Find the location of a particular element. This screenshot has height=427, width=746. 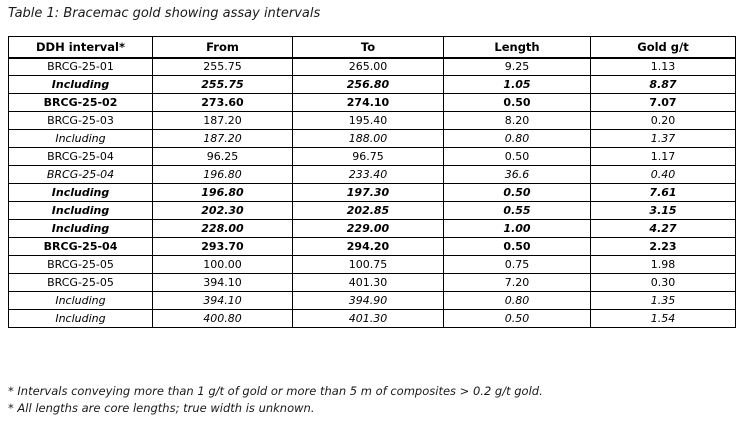

cell-to: 188.00 is located at coordinates (368, 138).